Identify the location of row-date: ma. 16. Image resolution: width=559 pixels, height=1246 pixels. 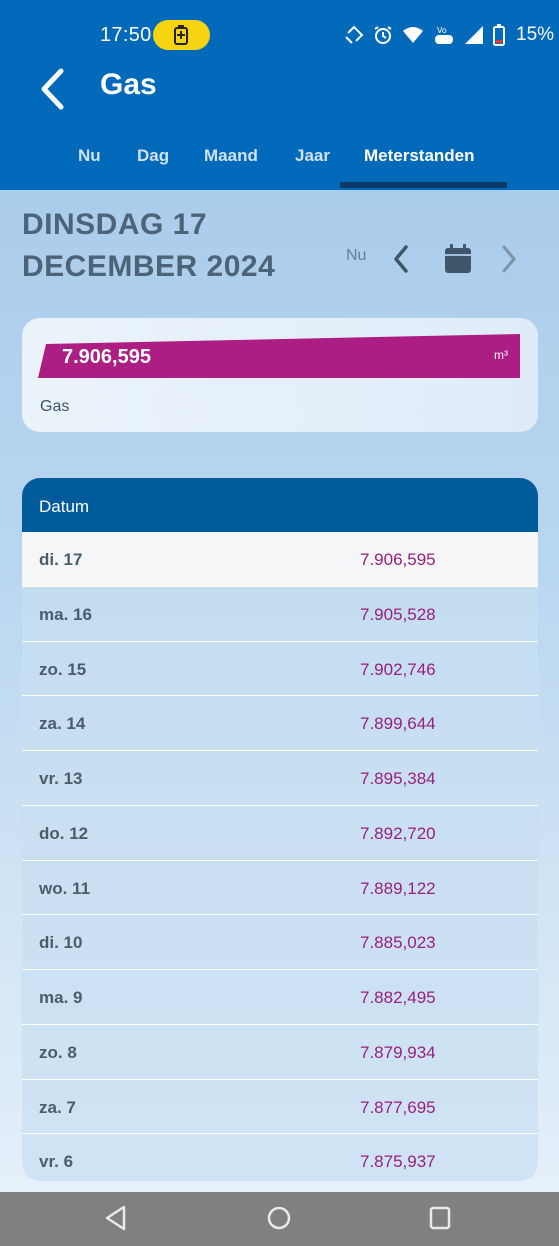
(65, 614).